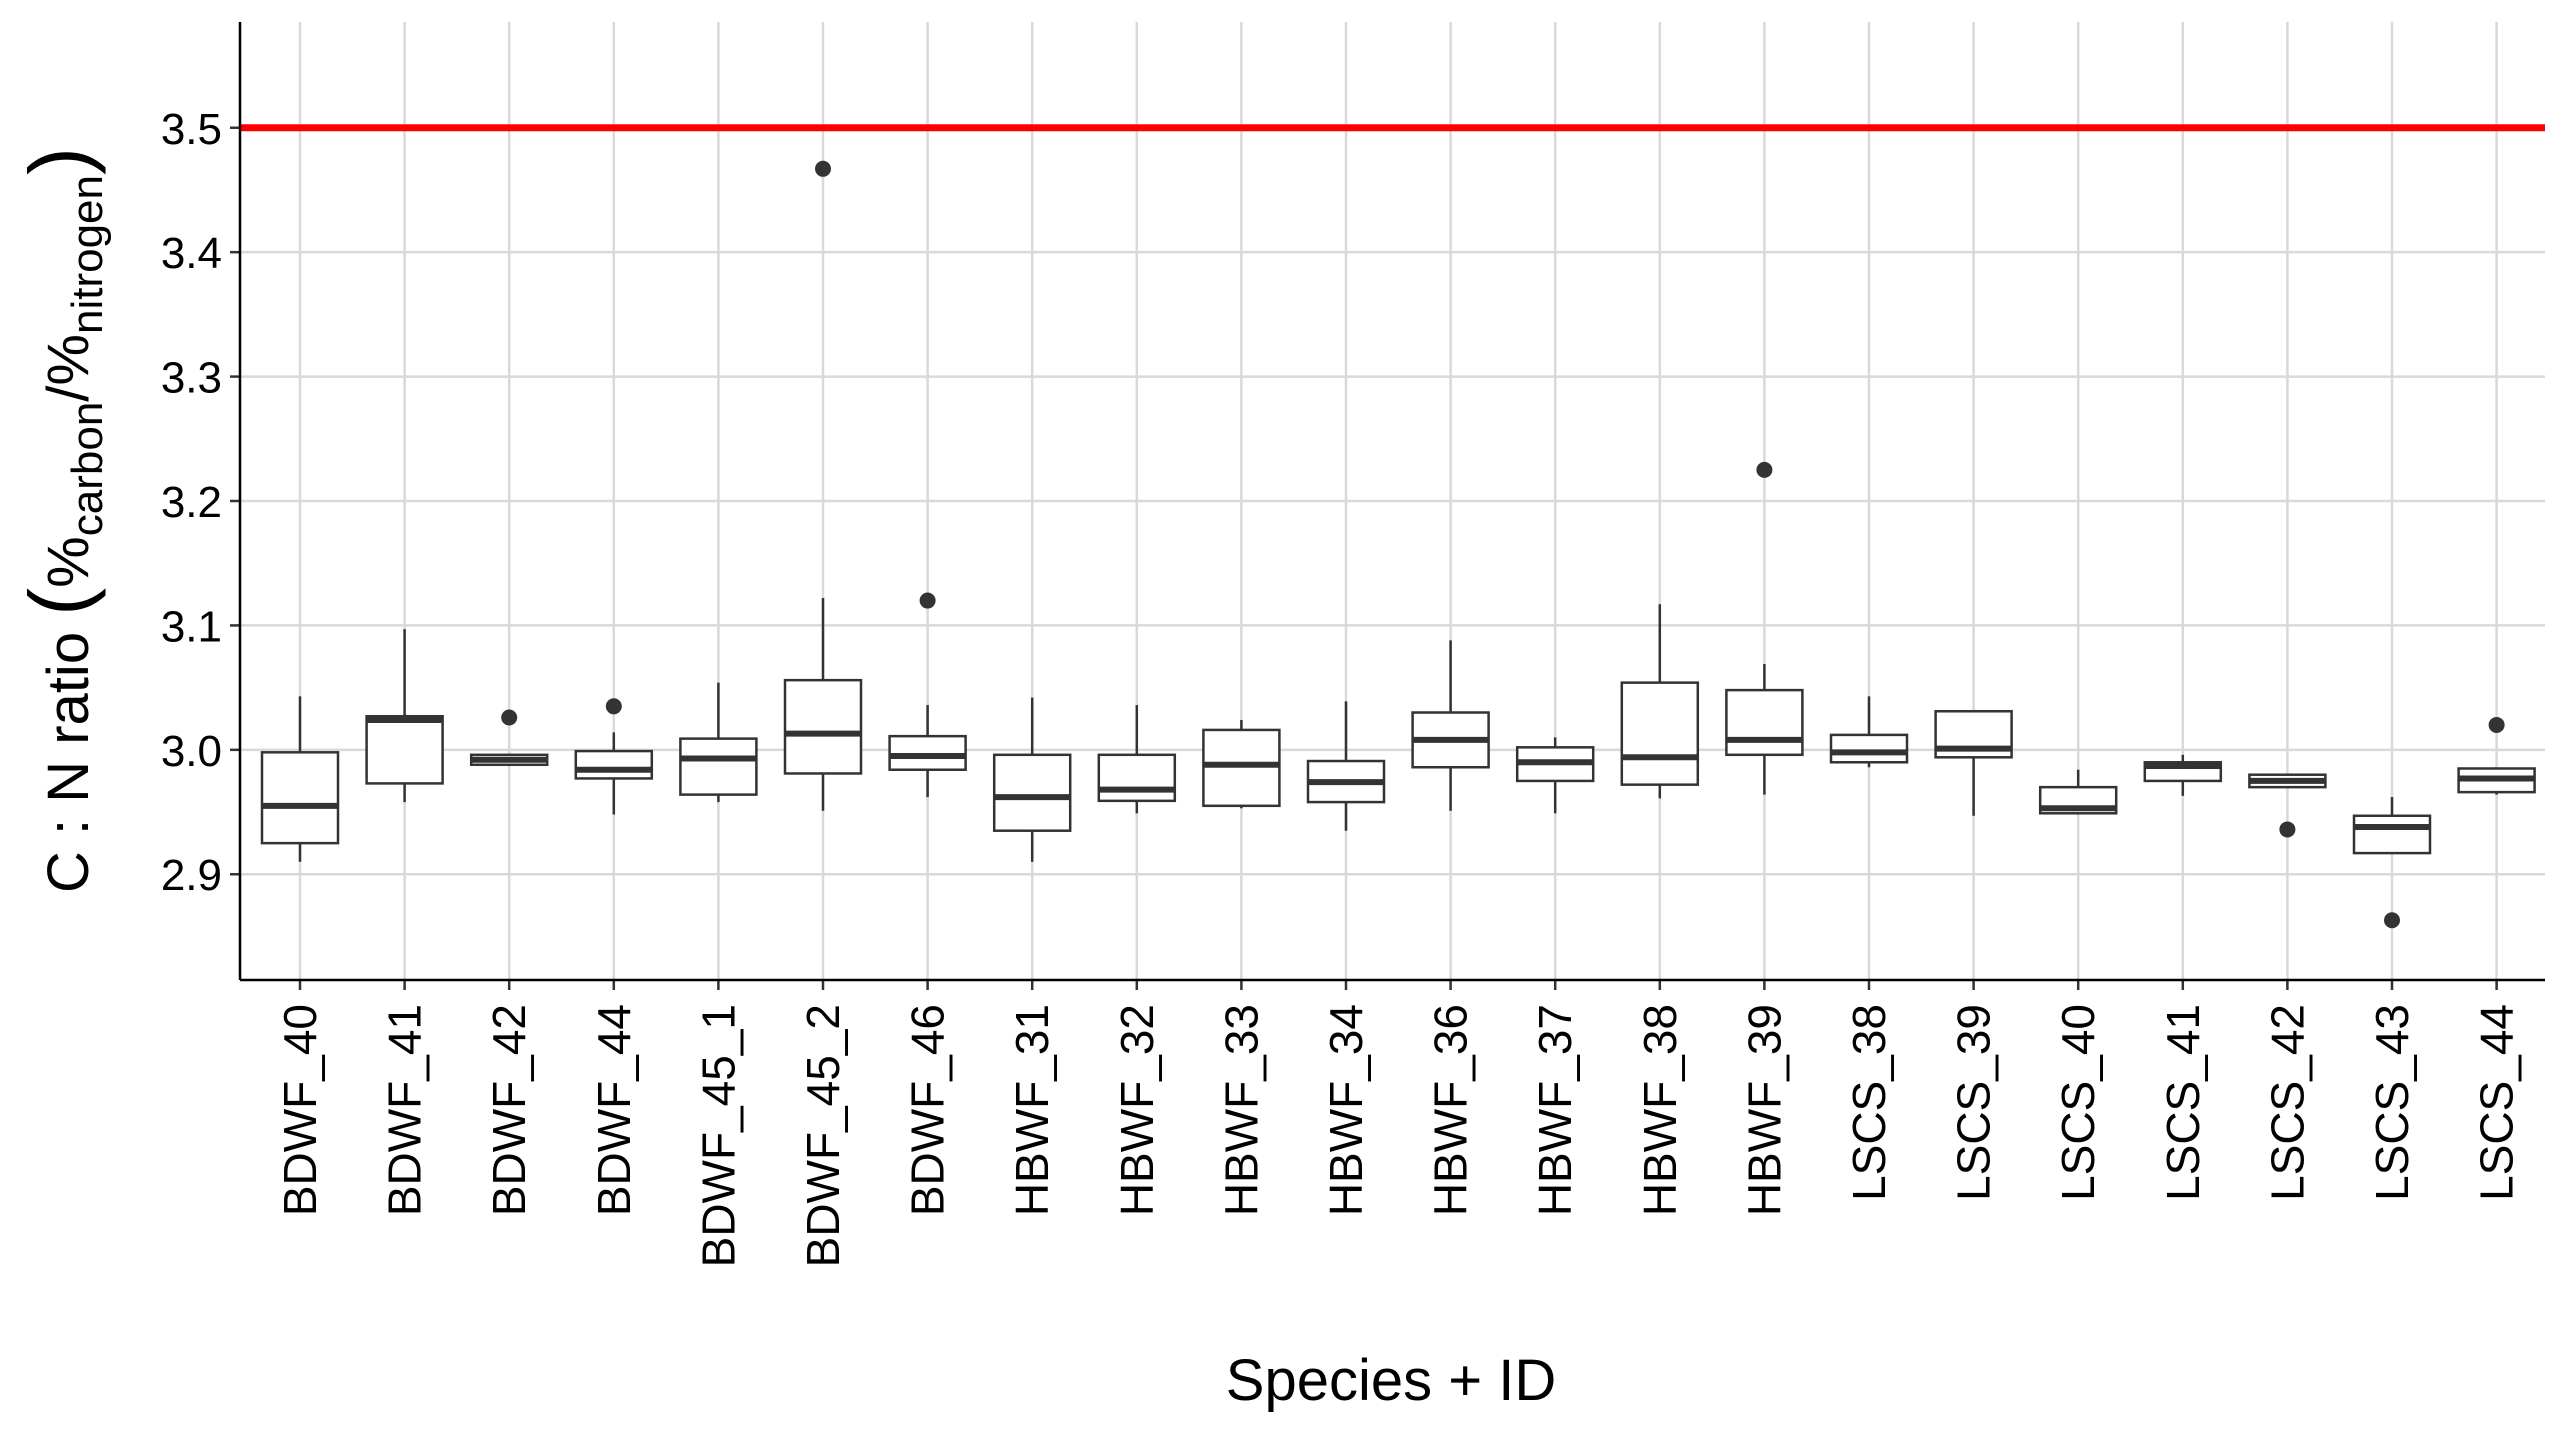  Describe the element at coordinates (191, 626) in the screenshot. I see `y-tick-label: 3.1` at that location.